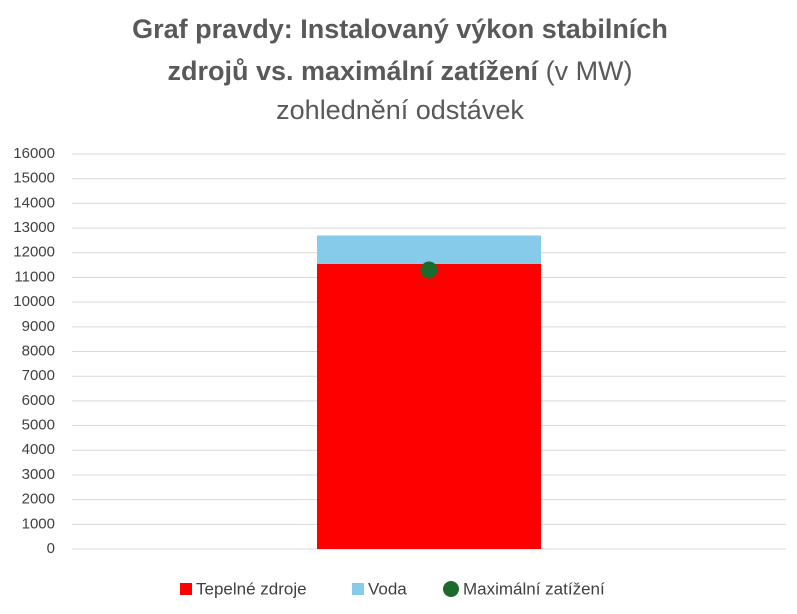 This screenshot has height=614, width=797. What do you see at coordinates (51, 548) in the screenshot?
I see `y-tick-label: 0` at bounding box center [51, 548].